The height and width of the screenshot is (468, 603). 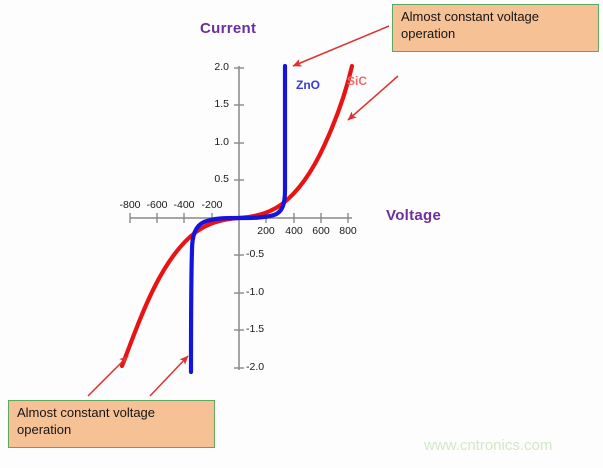 What do you see at coordinates (221, 104) in the screenshot?
I see `y-tick-label: 1.5` at bounding box center [221, 104].